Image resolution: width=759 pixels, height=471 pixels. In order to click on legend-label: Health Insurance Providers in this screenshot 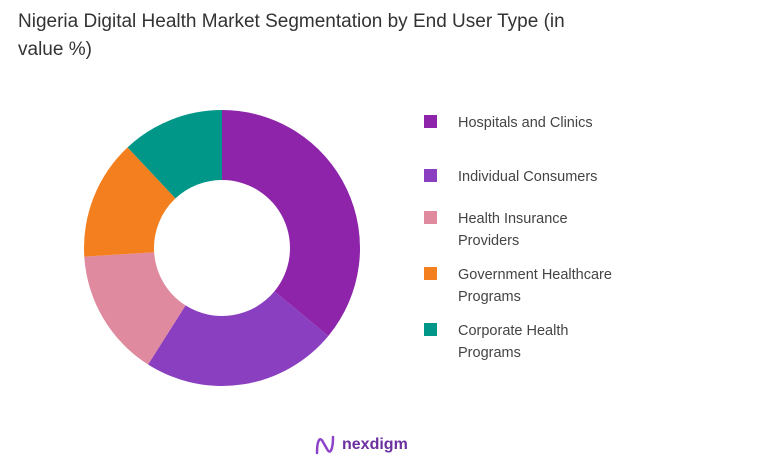, I will do `click(513, 230)`.